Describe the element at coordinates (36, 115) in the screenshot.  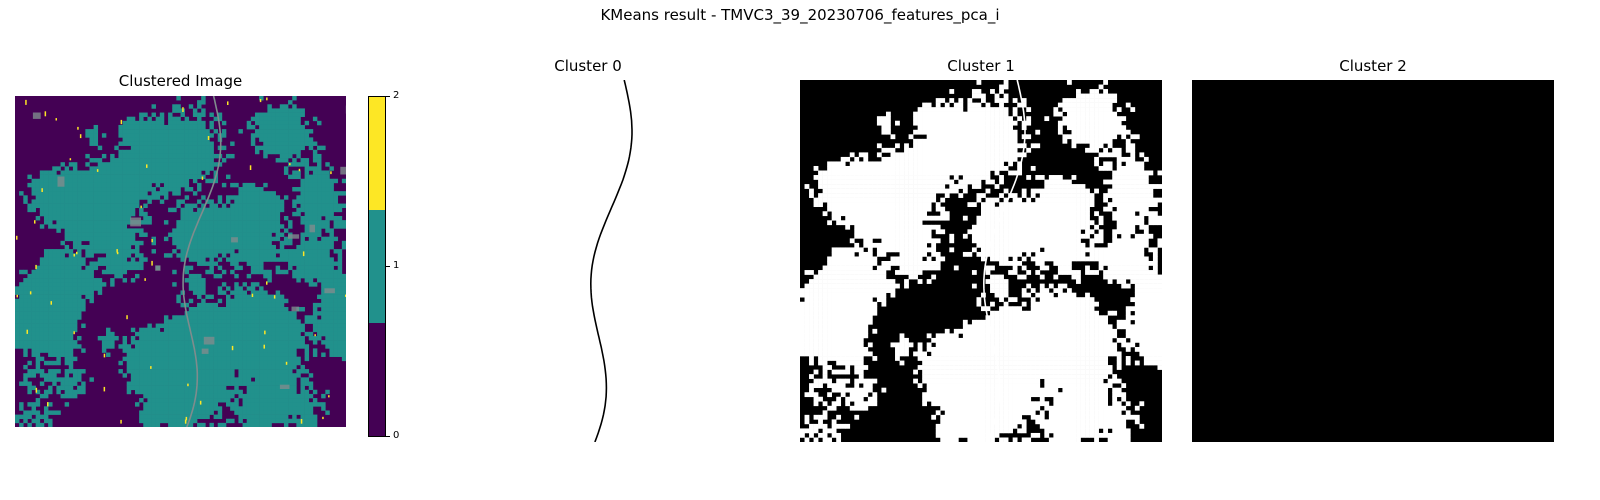
I see `grey-patch` at that location.